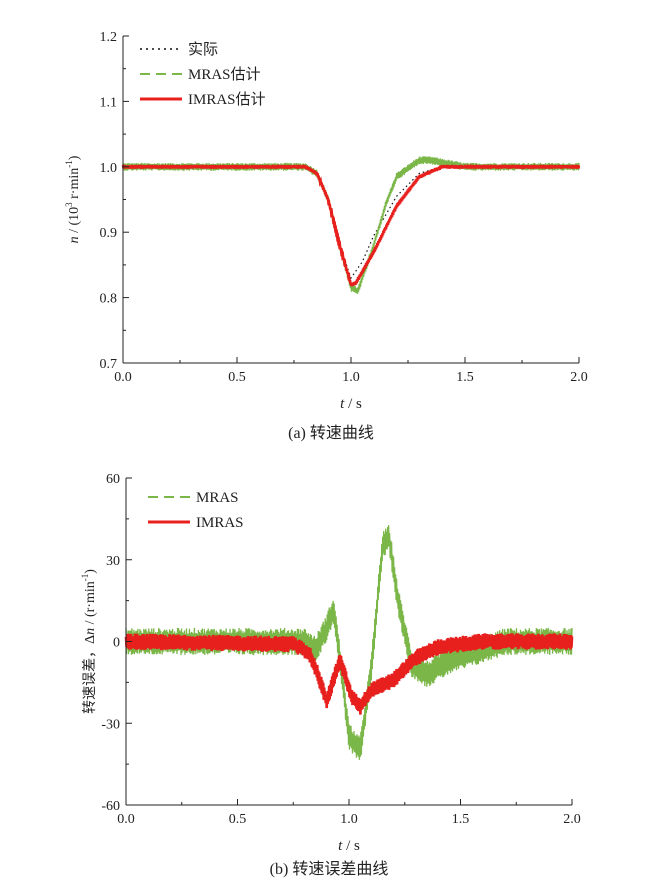  I want to click on legend-label: 实际, so click(203, 49).